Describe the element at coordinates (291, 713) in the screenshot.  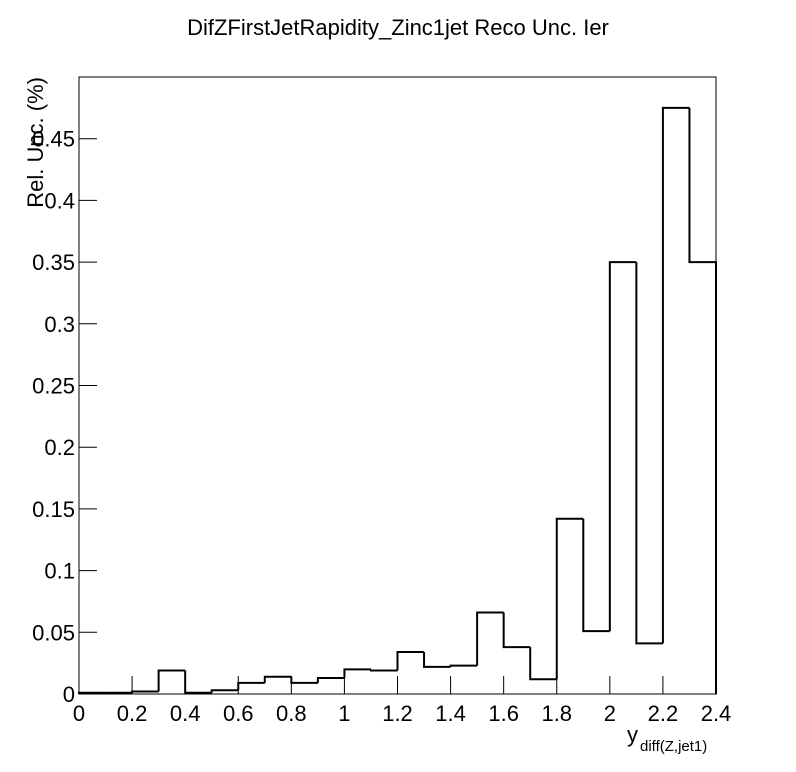
I see `x-tick-label: 0.8` at that location.